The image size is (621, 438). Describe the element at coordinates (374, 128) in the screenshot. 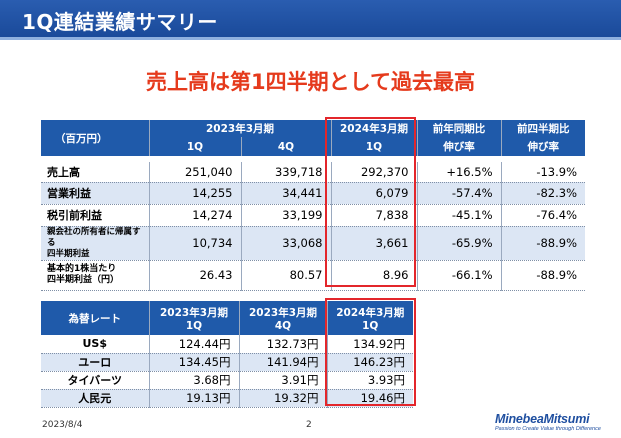

I see `fy2024-header: 2024年3月期` at that location.